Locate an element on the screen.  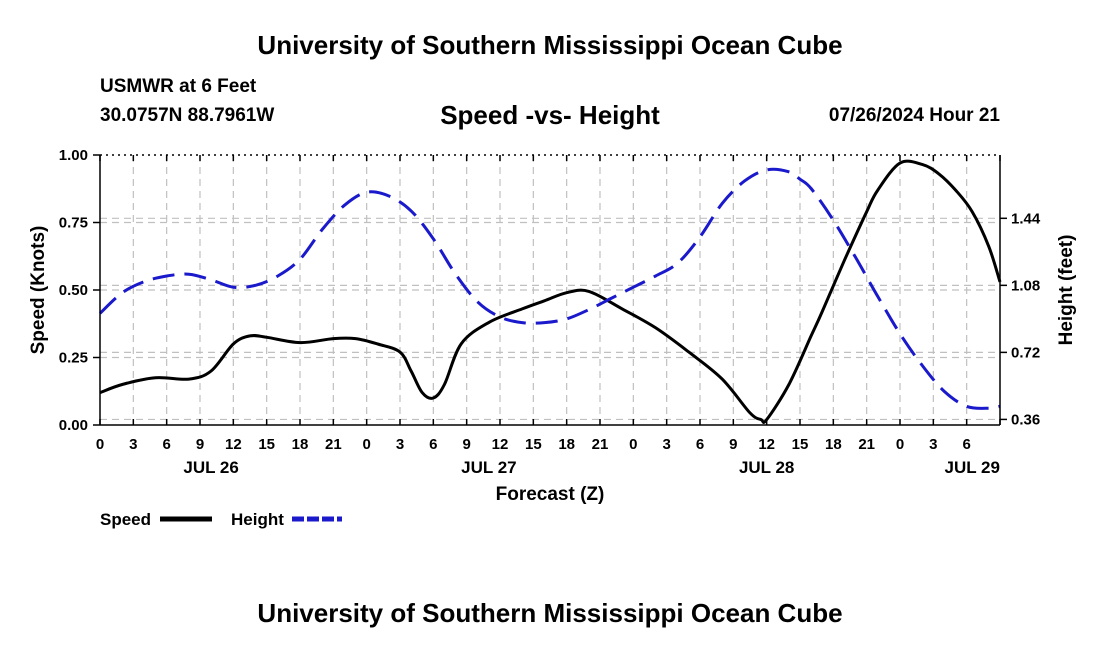
y-tick-label: 0.00 is located at coordinates (73, 425).